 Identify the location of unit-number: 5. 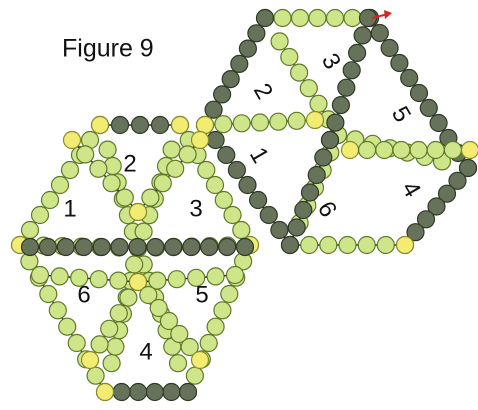
(401, 114).